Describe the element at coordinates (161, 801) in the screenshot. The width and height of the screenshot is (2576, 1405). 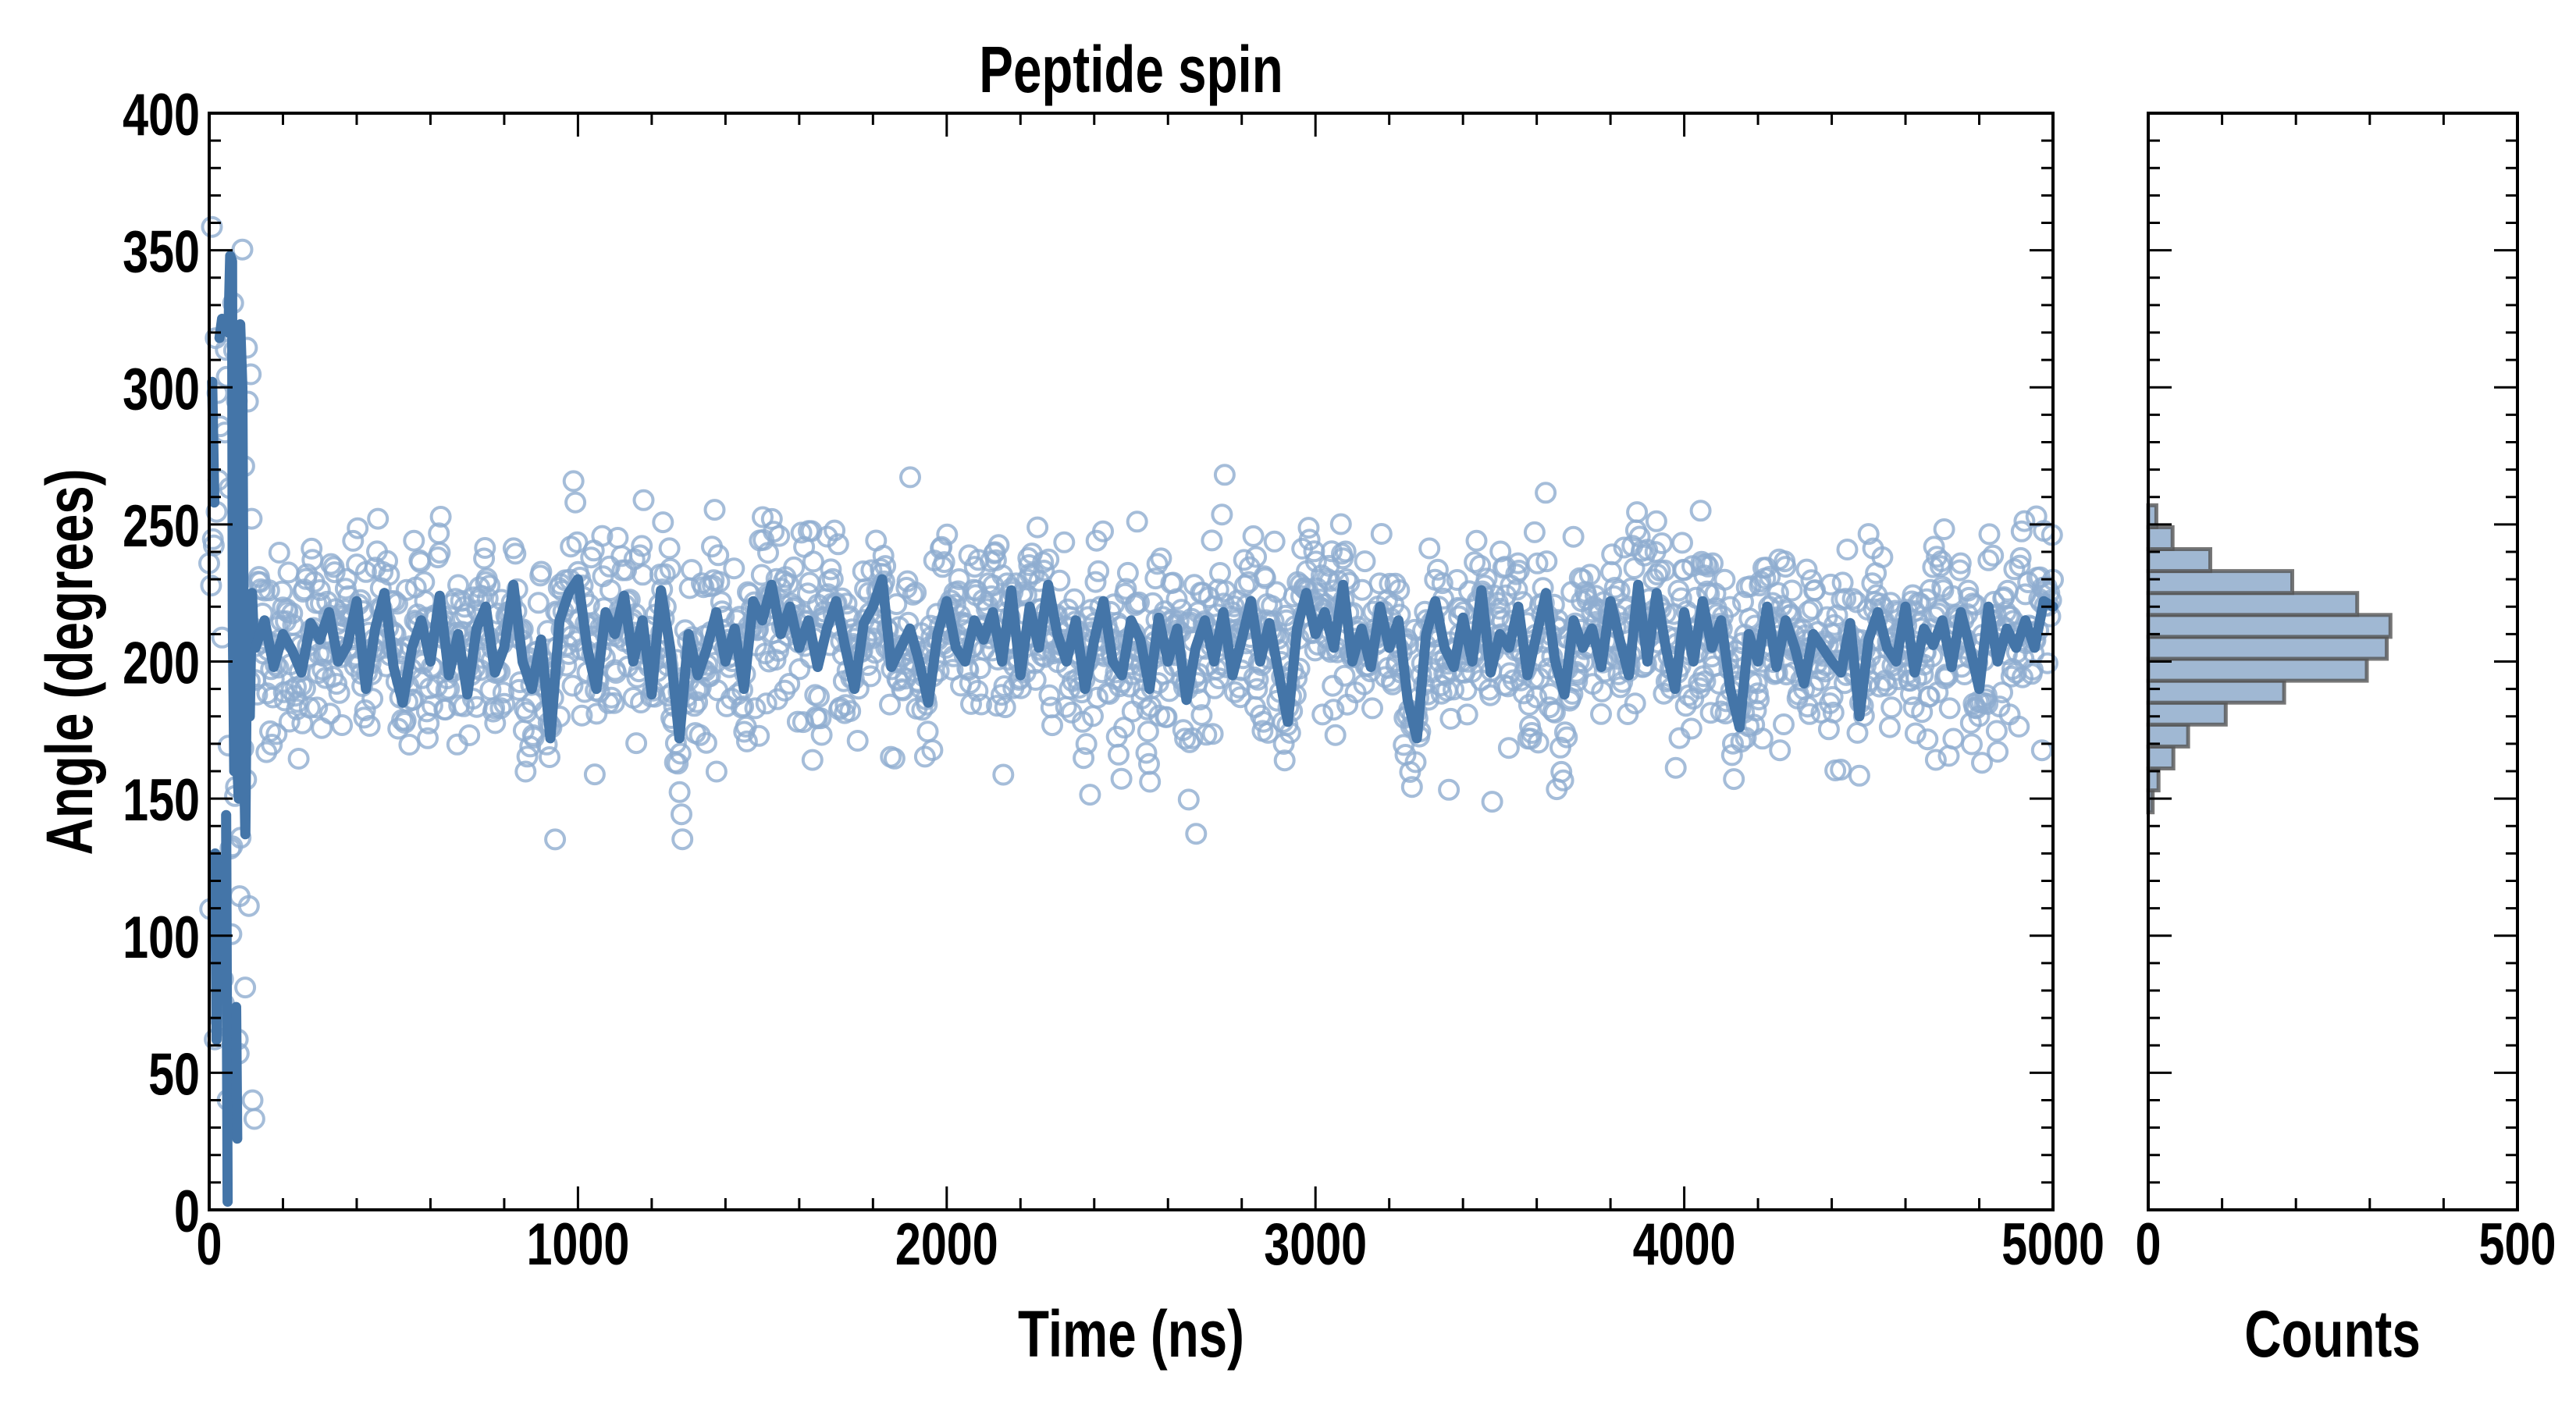
I see `y-tick-label: 150` at that location.